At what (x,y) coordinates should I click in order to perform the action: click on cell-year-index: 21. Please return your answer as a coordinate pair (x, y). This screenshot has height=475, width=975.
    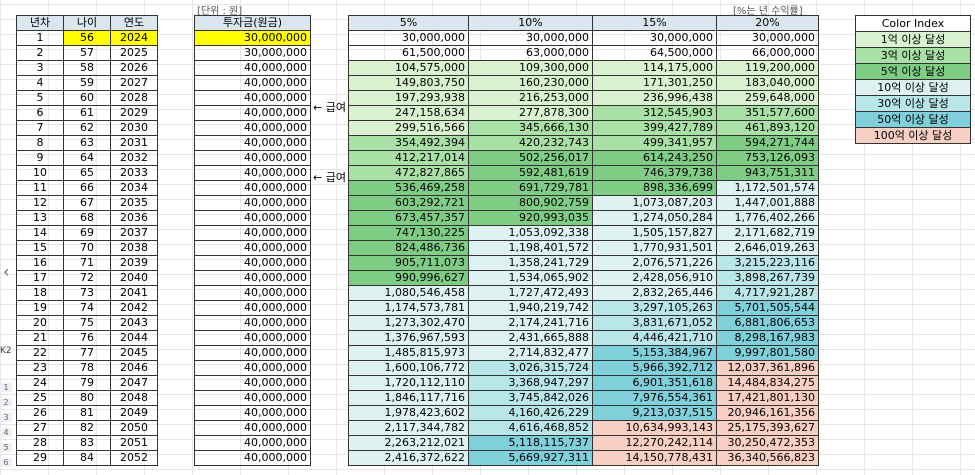
    Looking at the image, I should click on (40, 338).